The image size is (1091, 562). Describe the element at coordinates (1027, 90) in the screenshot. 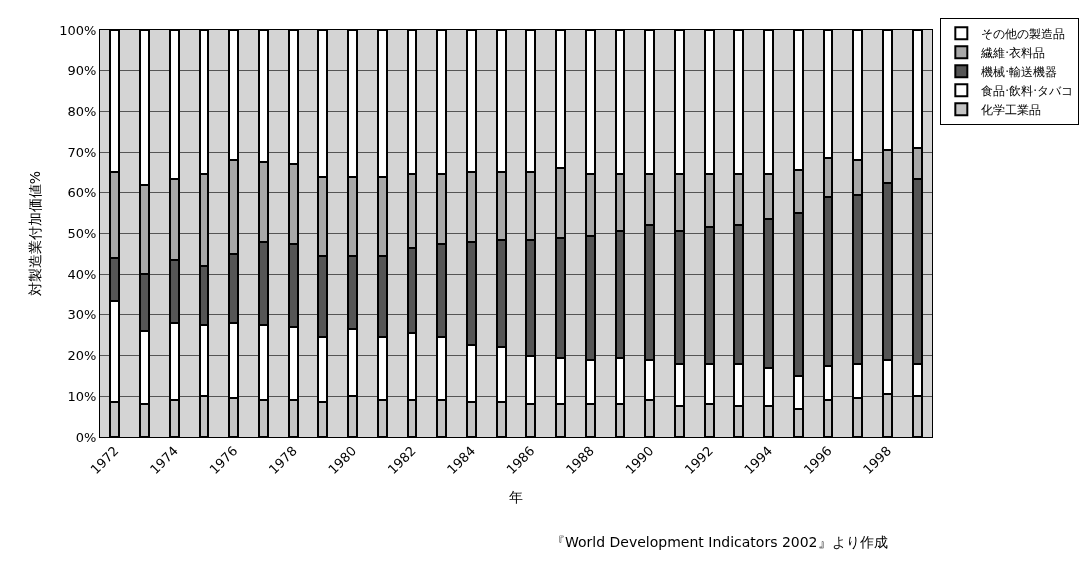

I see `legend-label: 食品·飲料·タバコ` at that location.